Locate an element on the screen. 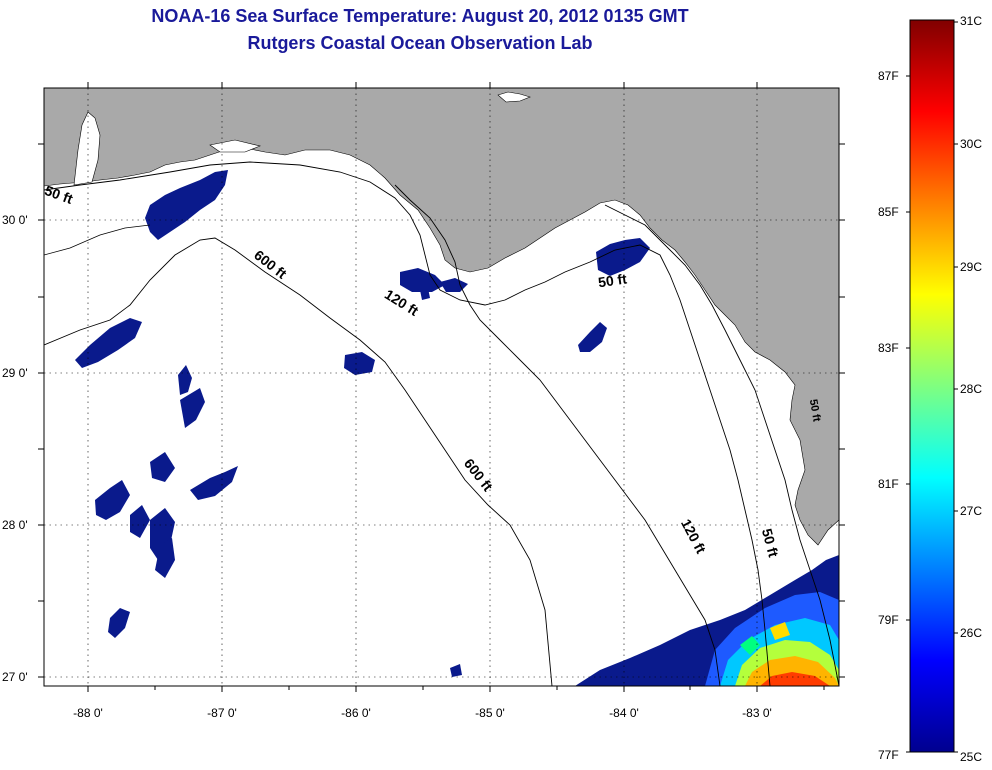  colorbar-celsius-label: 26C is located at coordinates (971, 633).